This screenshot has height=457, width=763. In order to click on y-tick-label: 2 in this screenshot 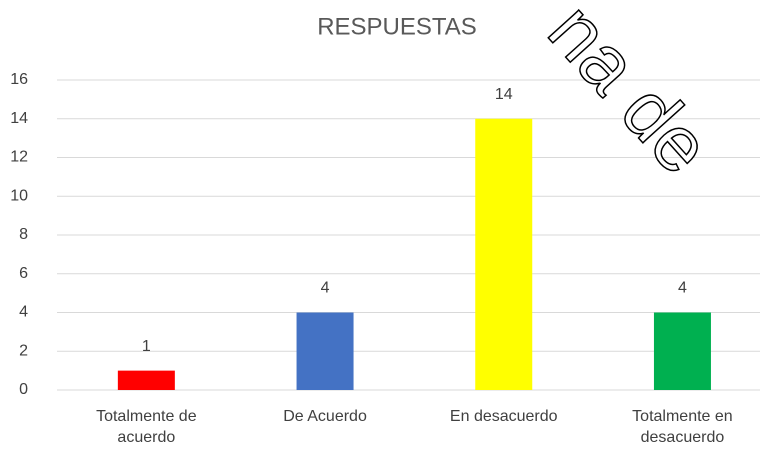, I will do `click(23, 350)`.